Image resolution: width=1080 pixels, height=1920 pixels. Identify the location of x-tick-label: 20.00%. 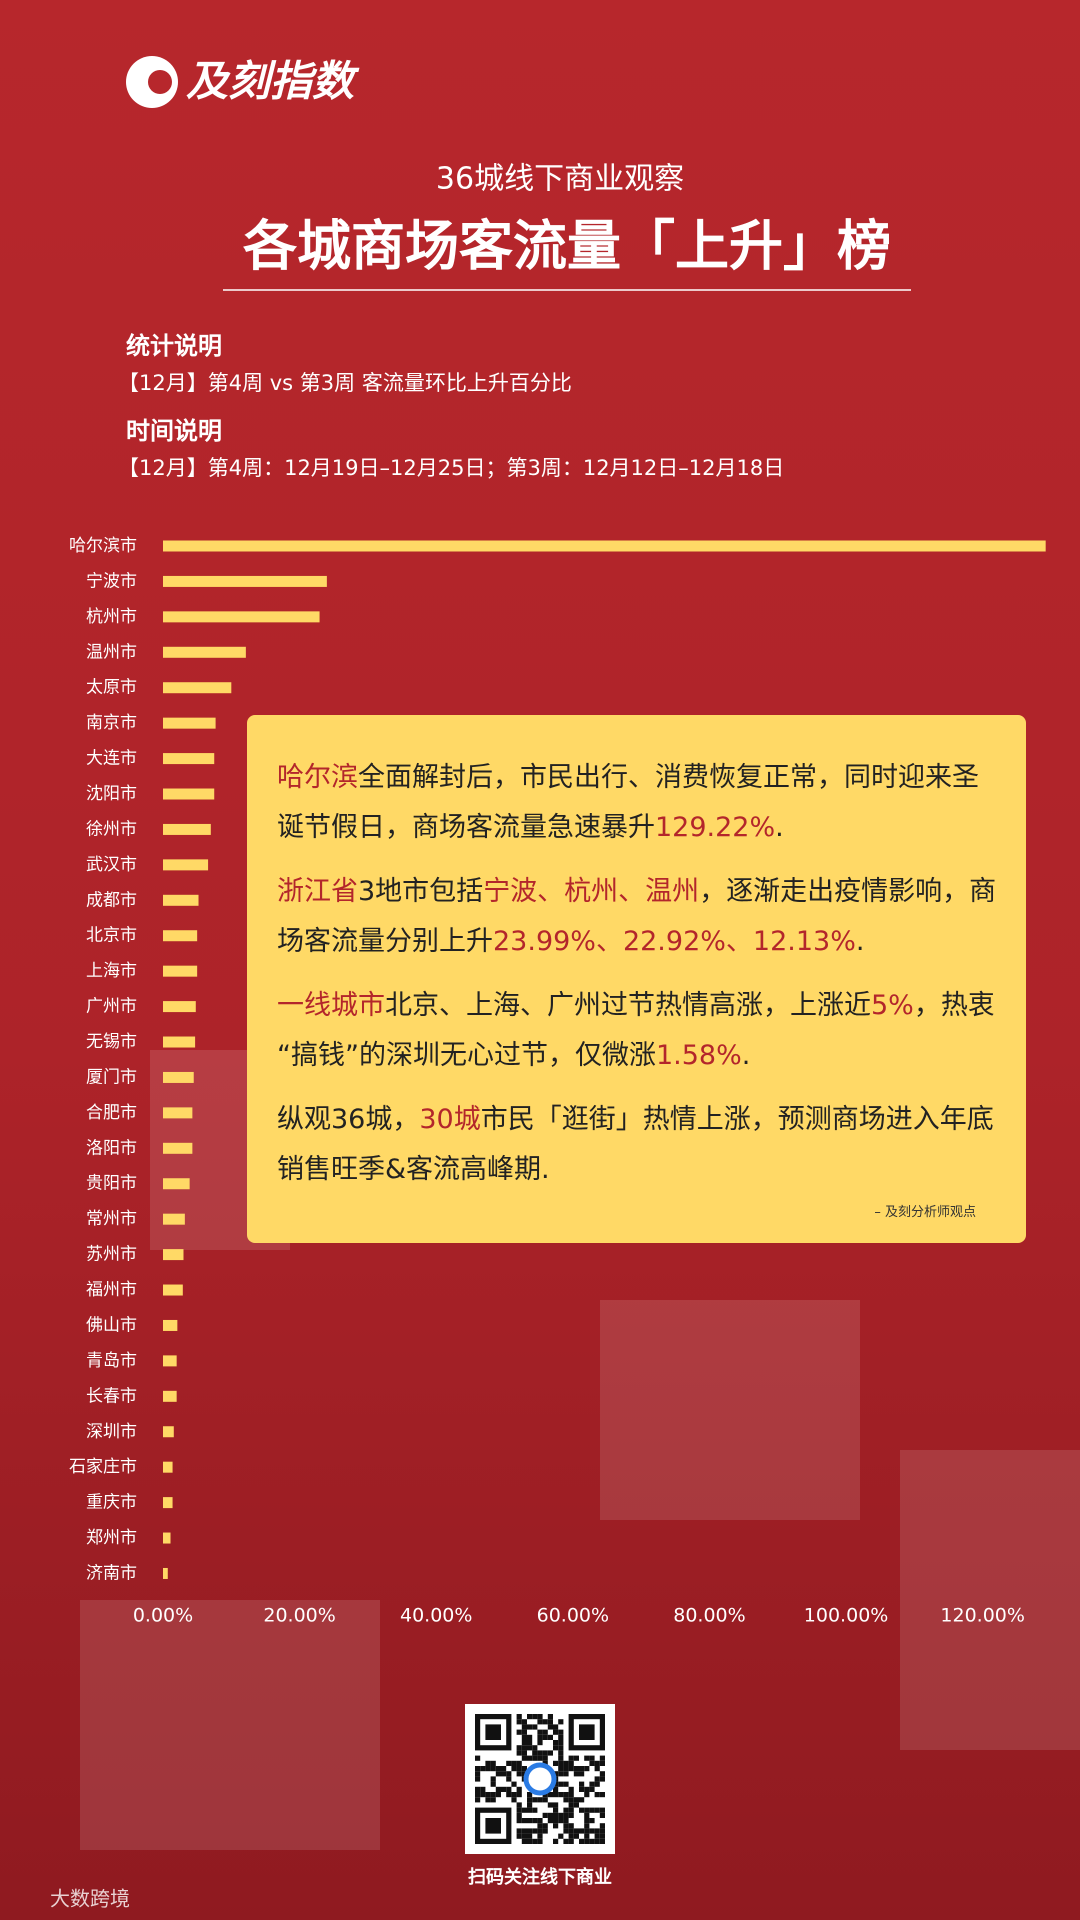
(299, 1616).